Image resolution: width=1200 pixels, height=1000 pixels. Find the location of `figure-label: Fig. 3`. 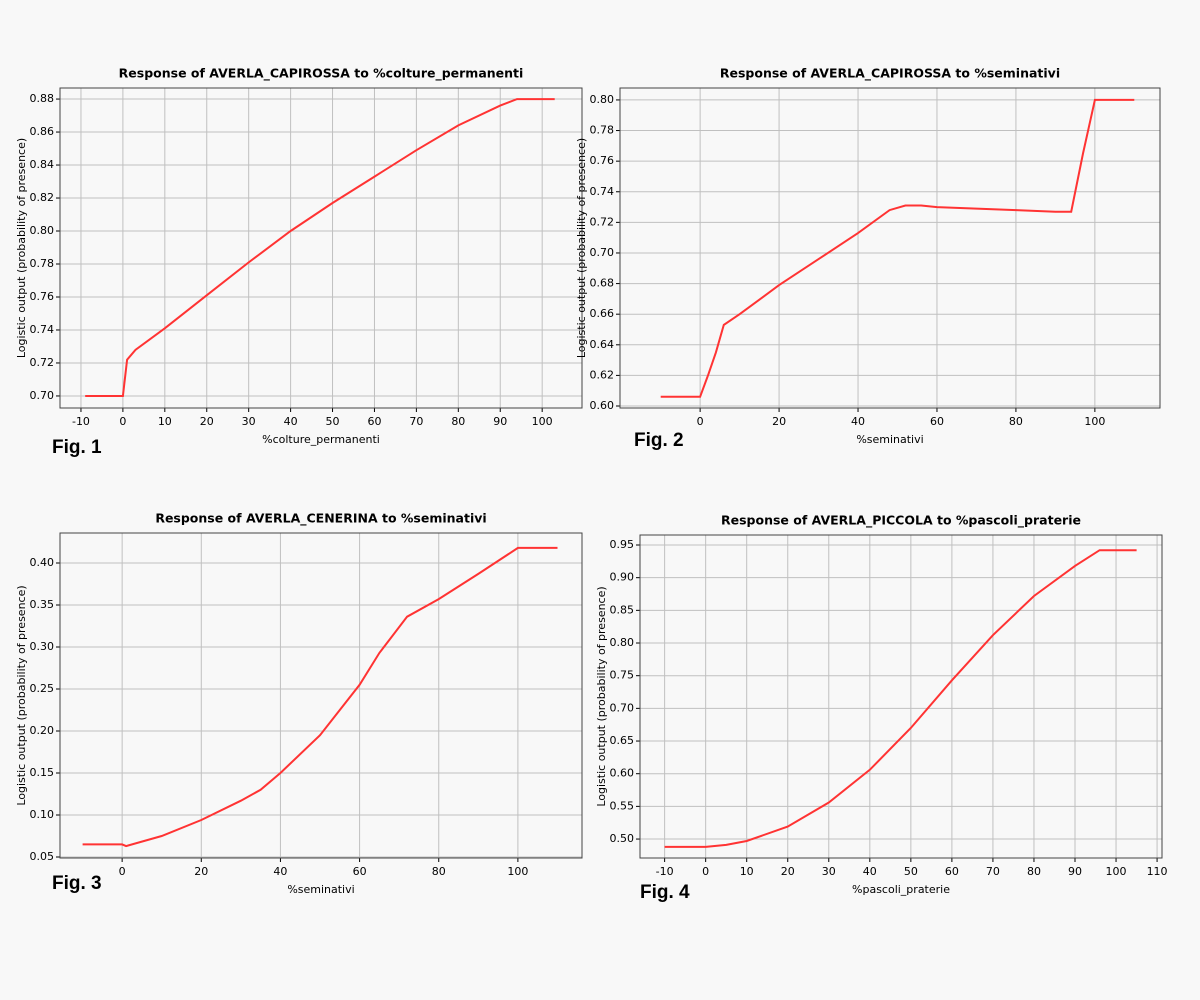

figure-label: Fig. 3 is located at coordinates (77, 883).